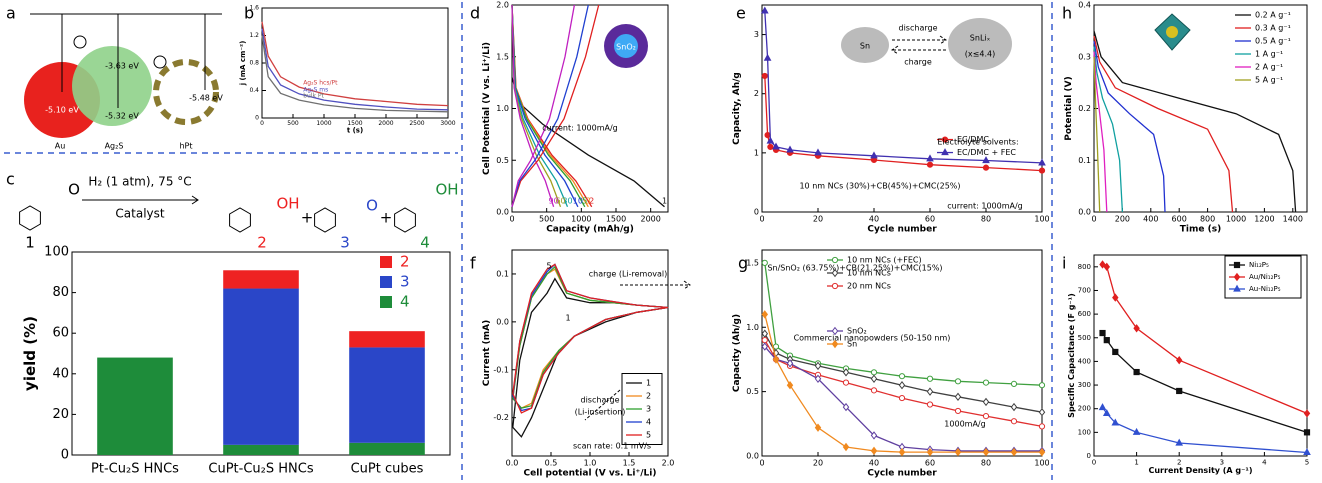 The image size is (1322, 483). Describe the element at coordinates (741, 13) in the screenshot. I see `panel-label: e` at that location.